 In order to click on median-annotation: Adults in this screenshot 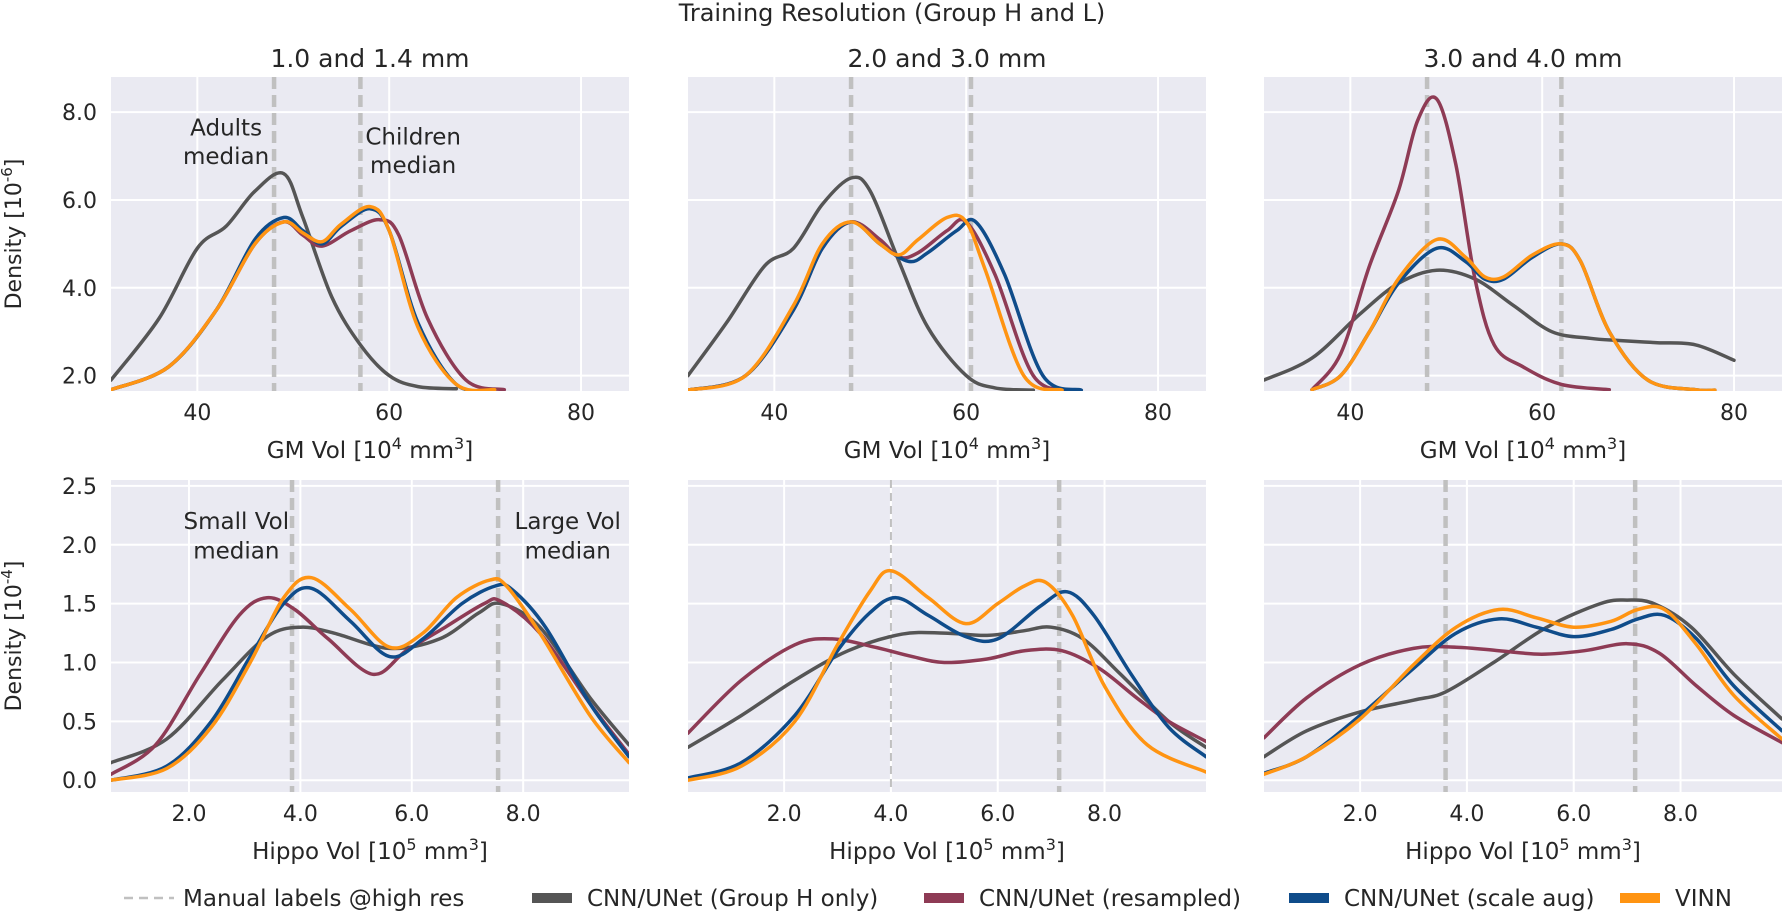, I will do `click(226, 129)`.